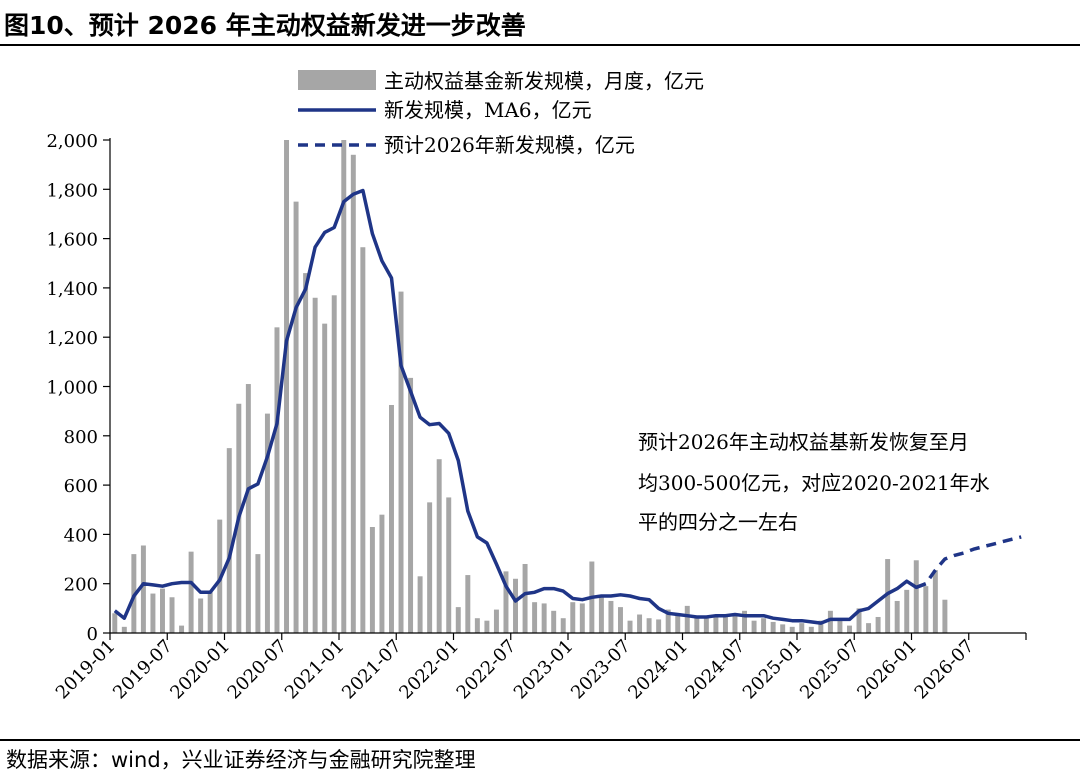  I want to click on legend-label-ma6: 新发规模，MA6，亿元, so click(488, 110).